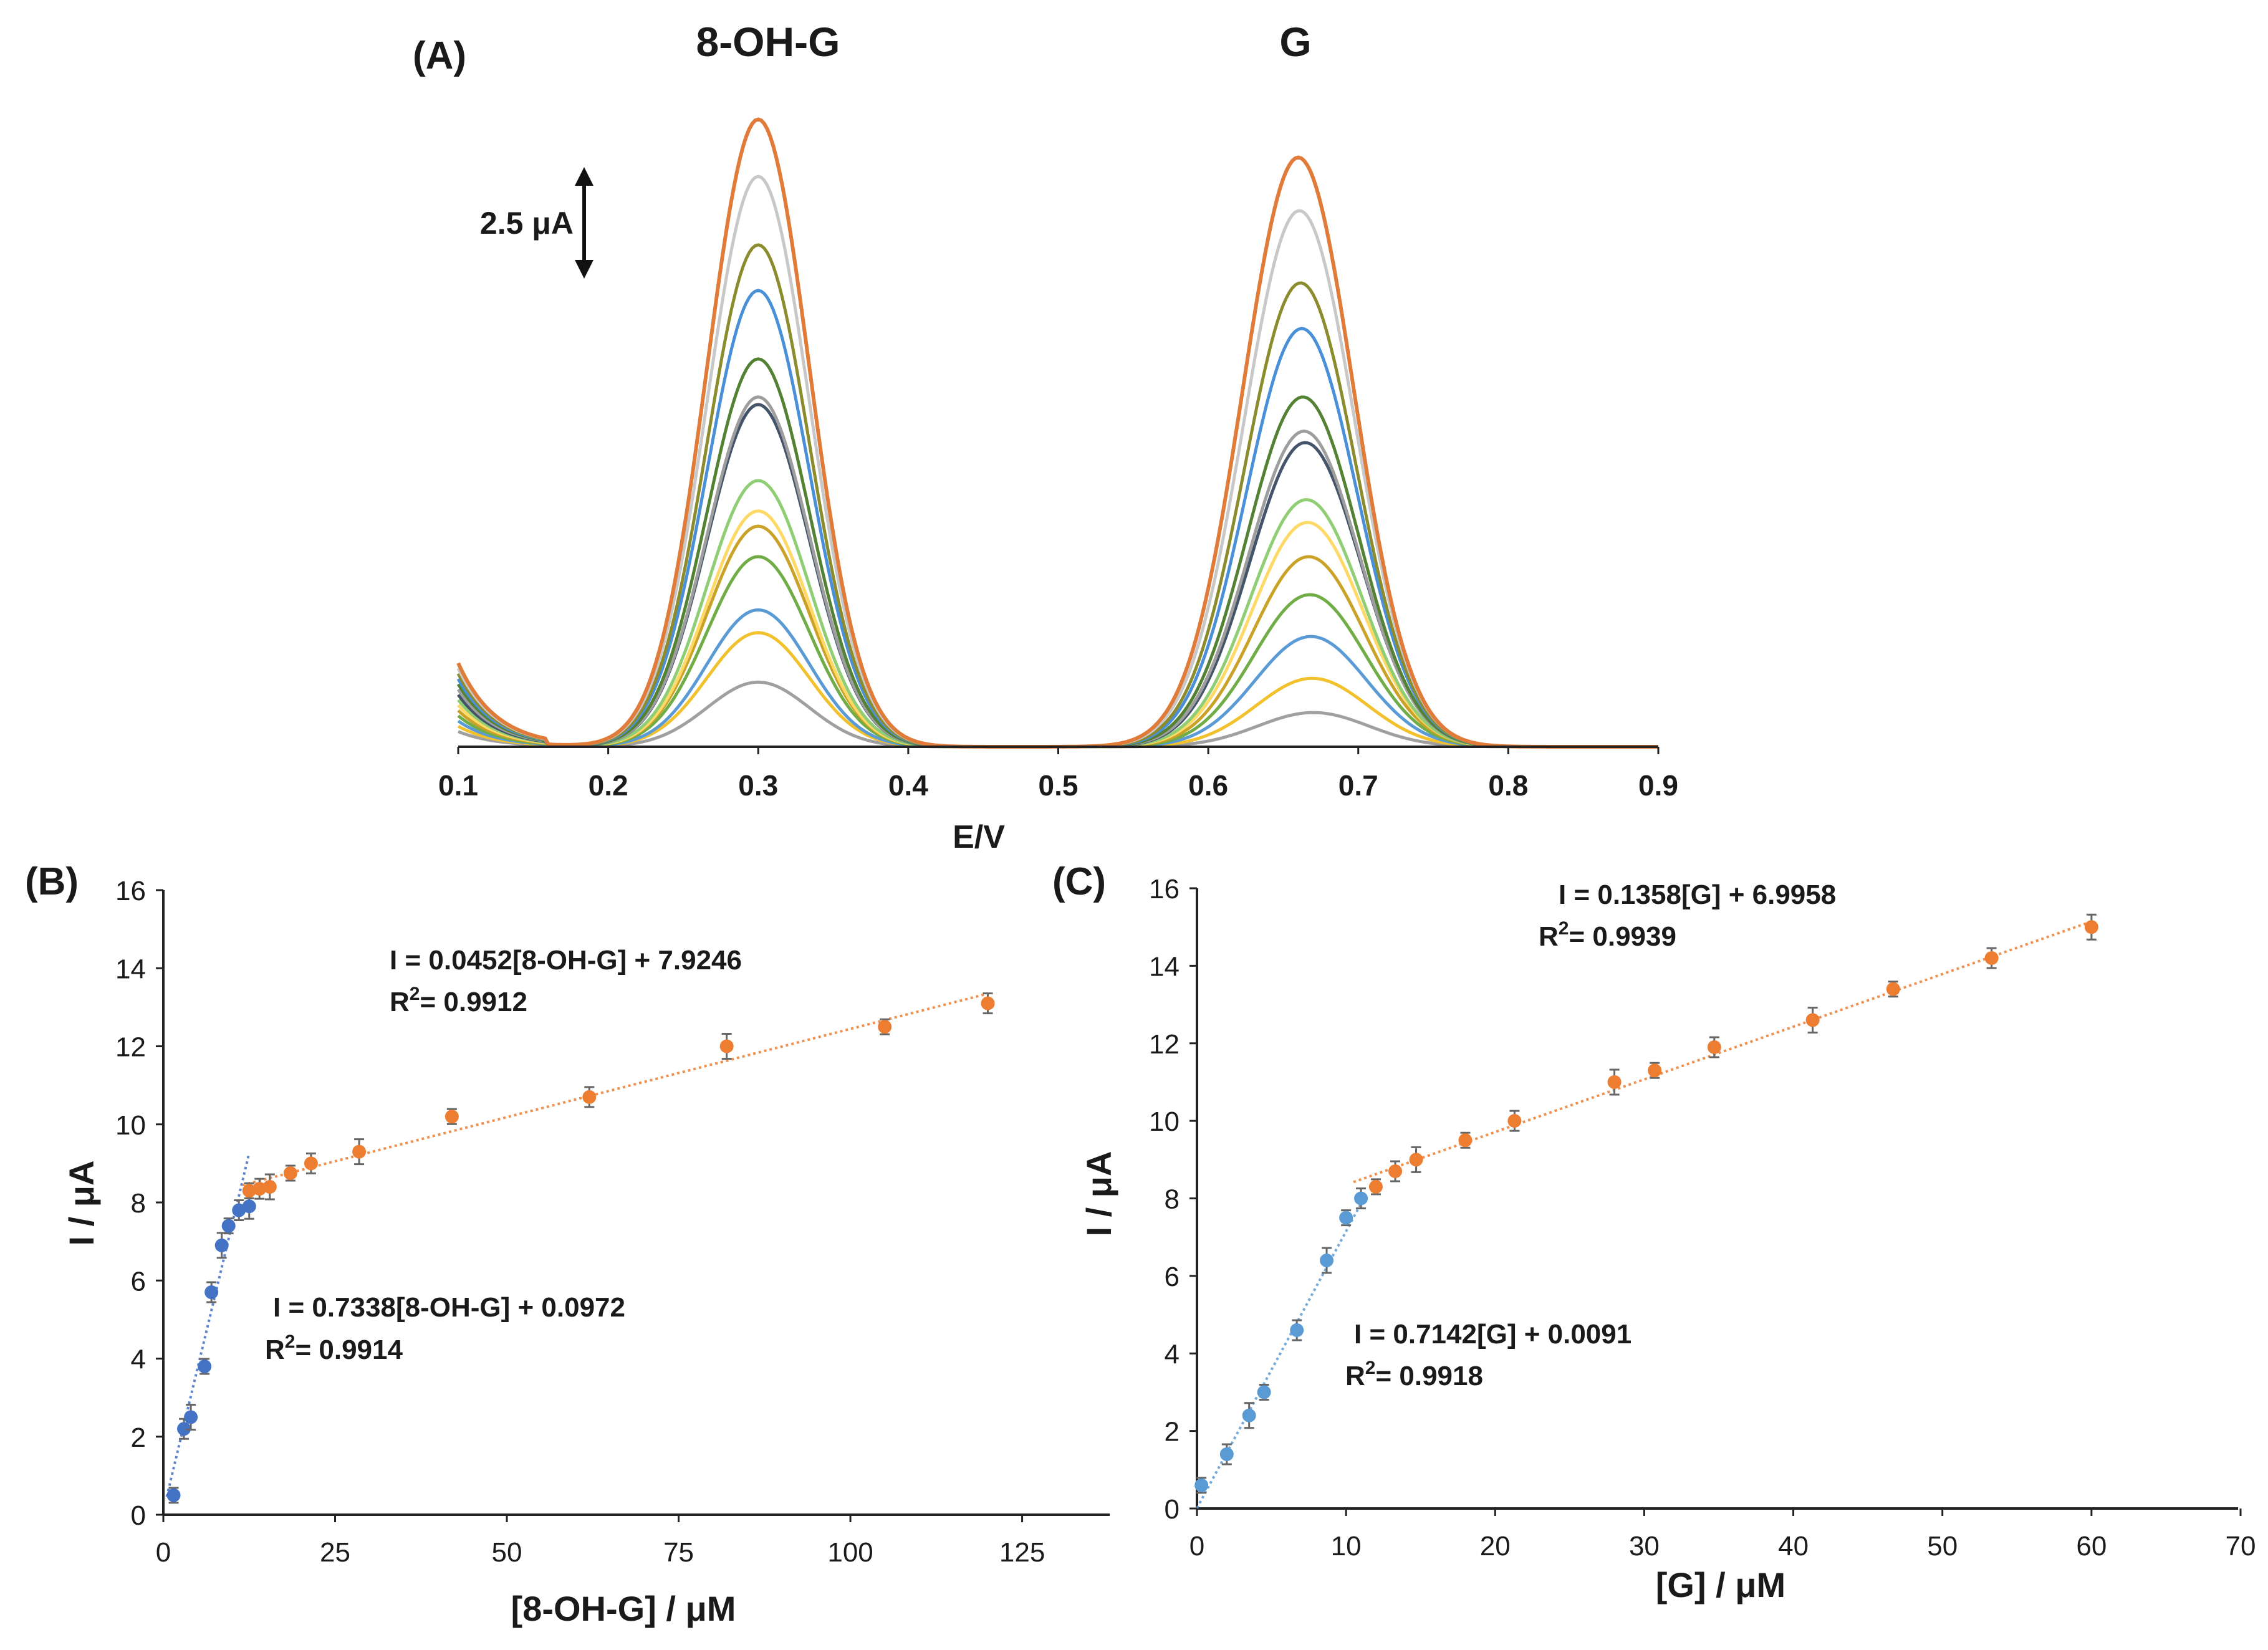 This screenshot has width=2268, height=1650. What do you see at coordinates (130, 891) in the screenshot?
I see `y-tick-label: 16` at bounding box center [130, 891].